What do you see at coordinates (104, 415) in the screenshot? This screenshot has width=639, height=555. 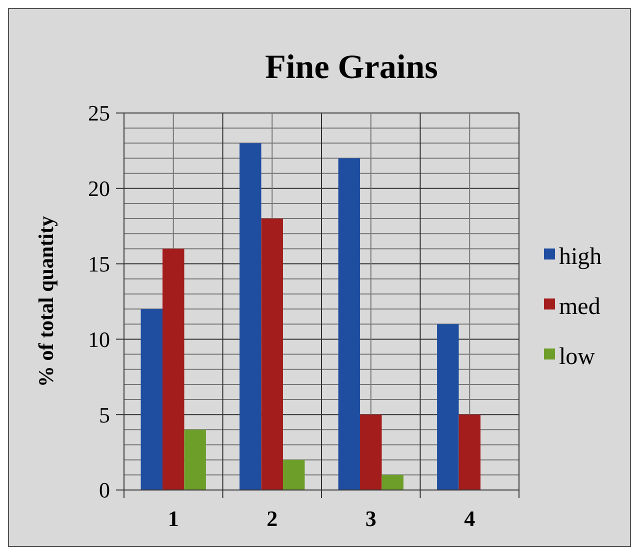 I see `y-tick-label: 5` at bounding box center [104, 415].